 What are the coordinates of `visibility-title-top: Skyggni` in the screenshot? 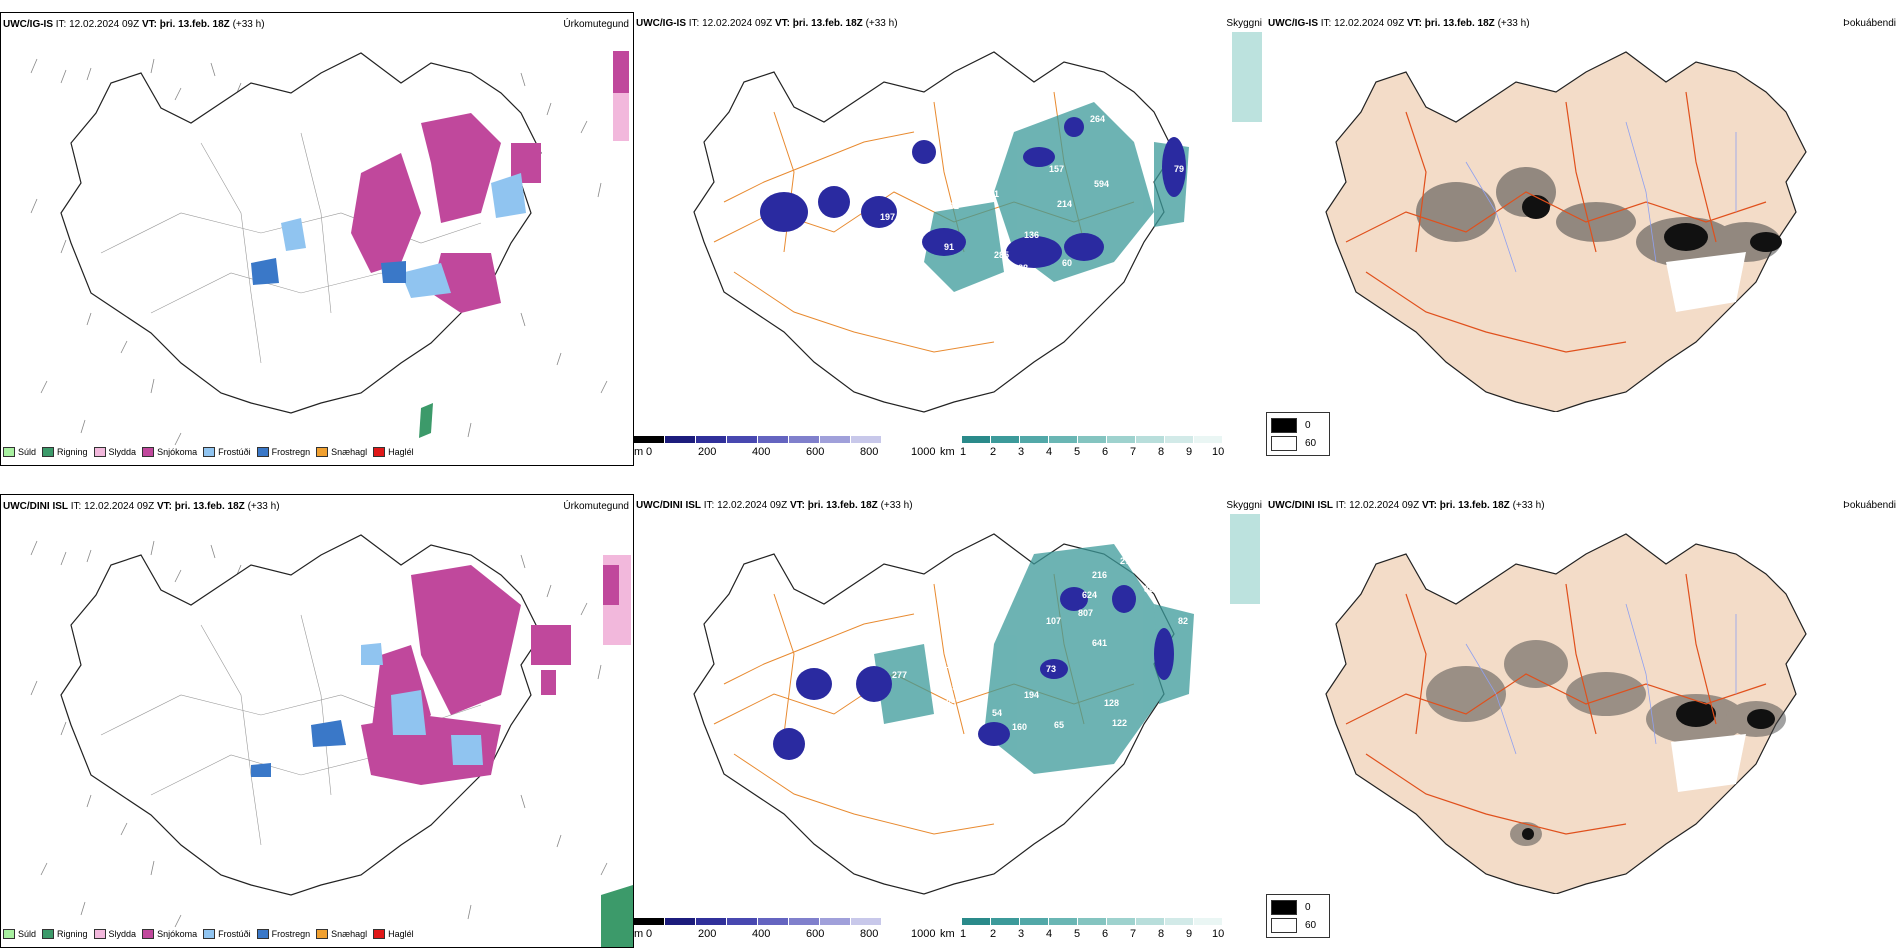 It's located at (1244, 23).